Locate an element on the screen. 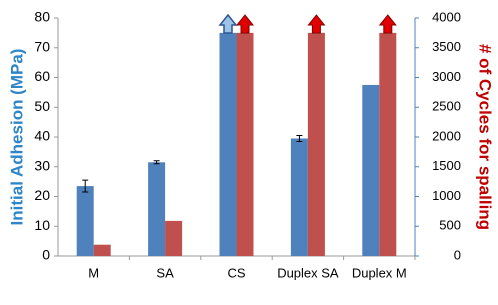 The width and height of the screenshot is (498, 305). y2-tick-label: 0 is located at coordinates (457, 254).